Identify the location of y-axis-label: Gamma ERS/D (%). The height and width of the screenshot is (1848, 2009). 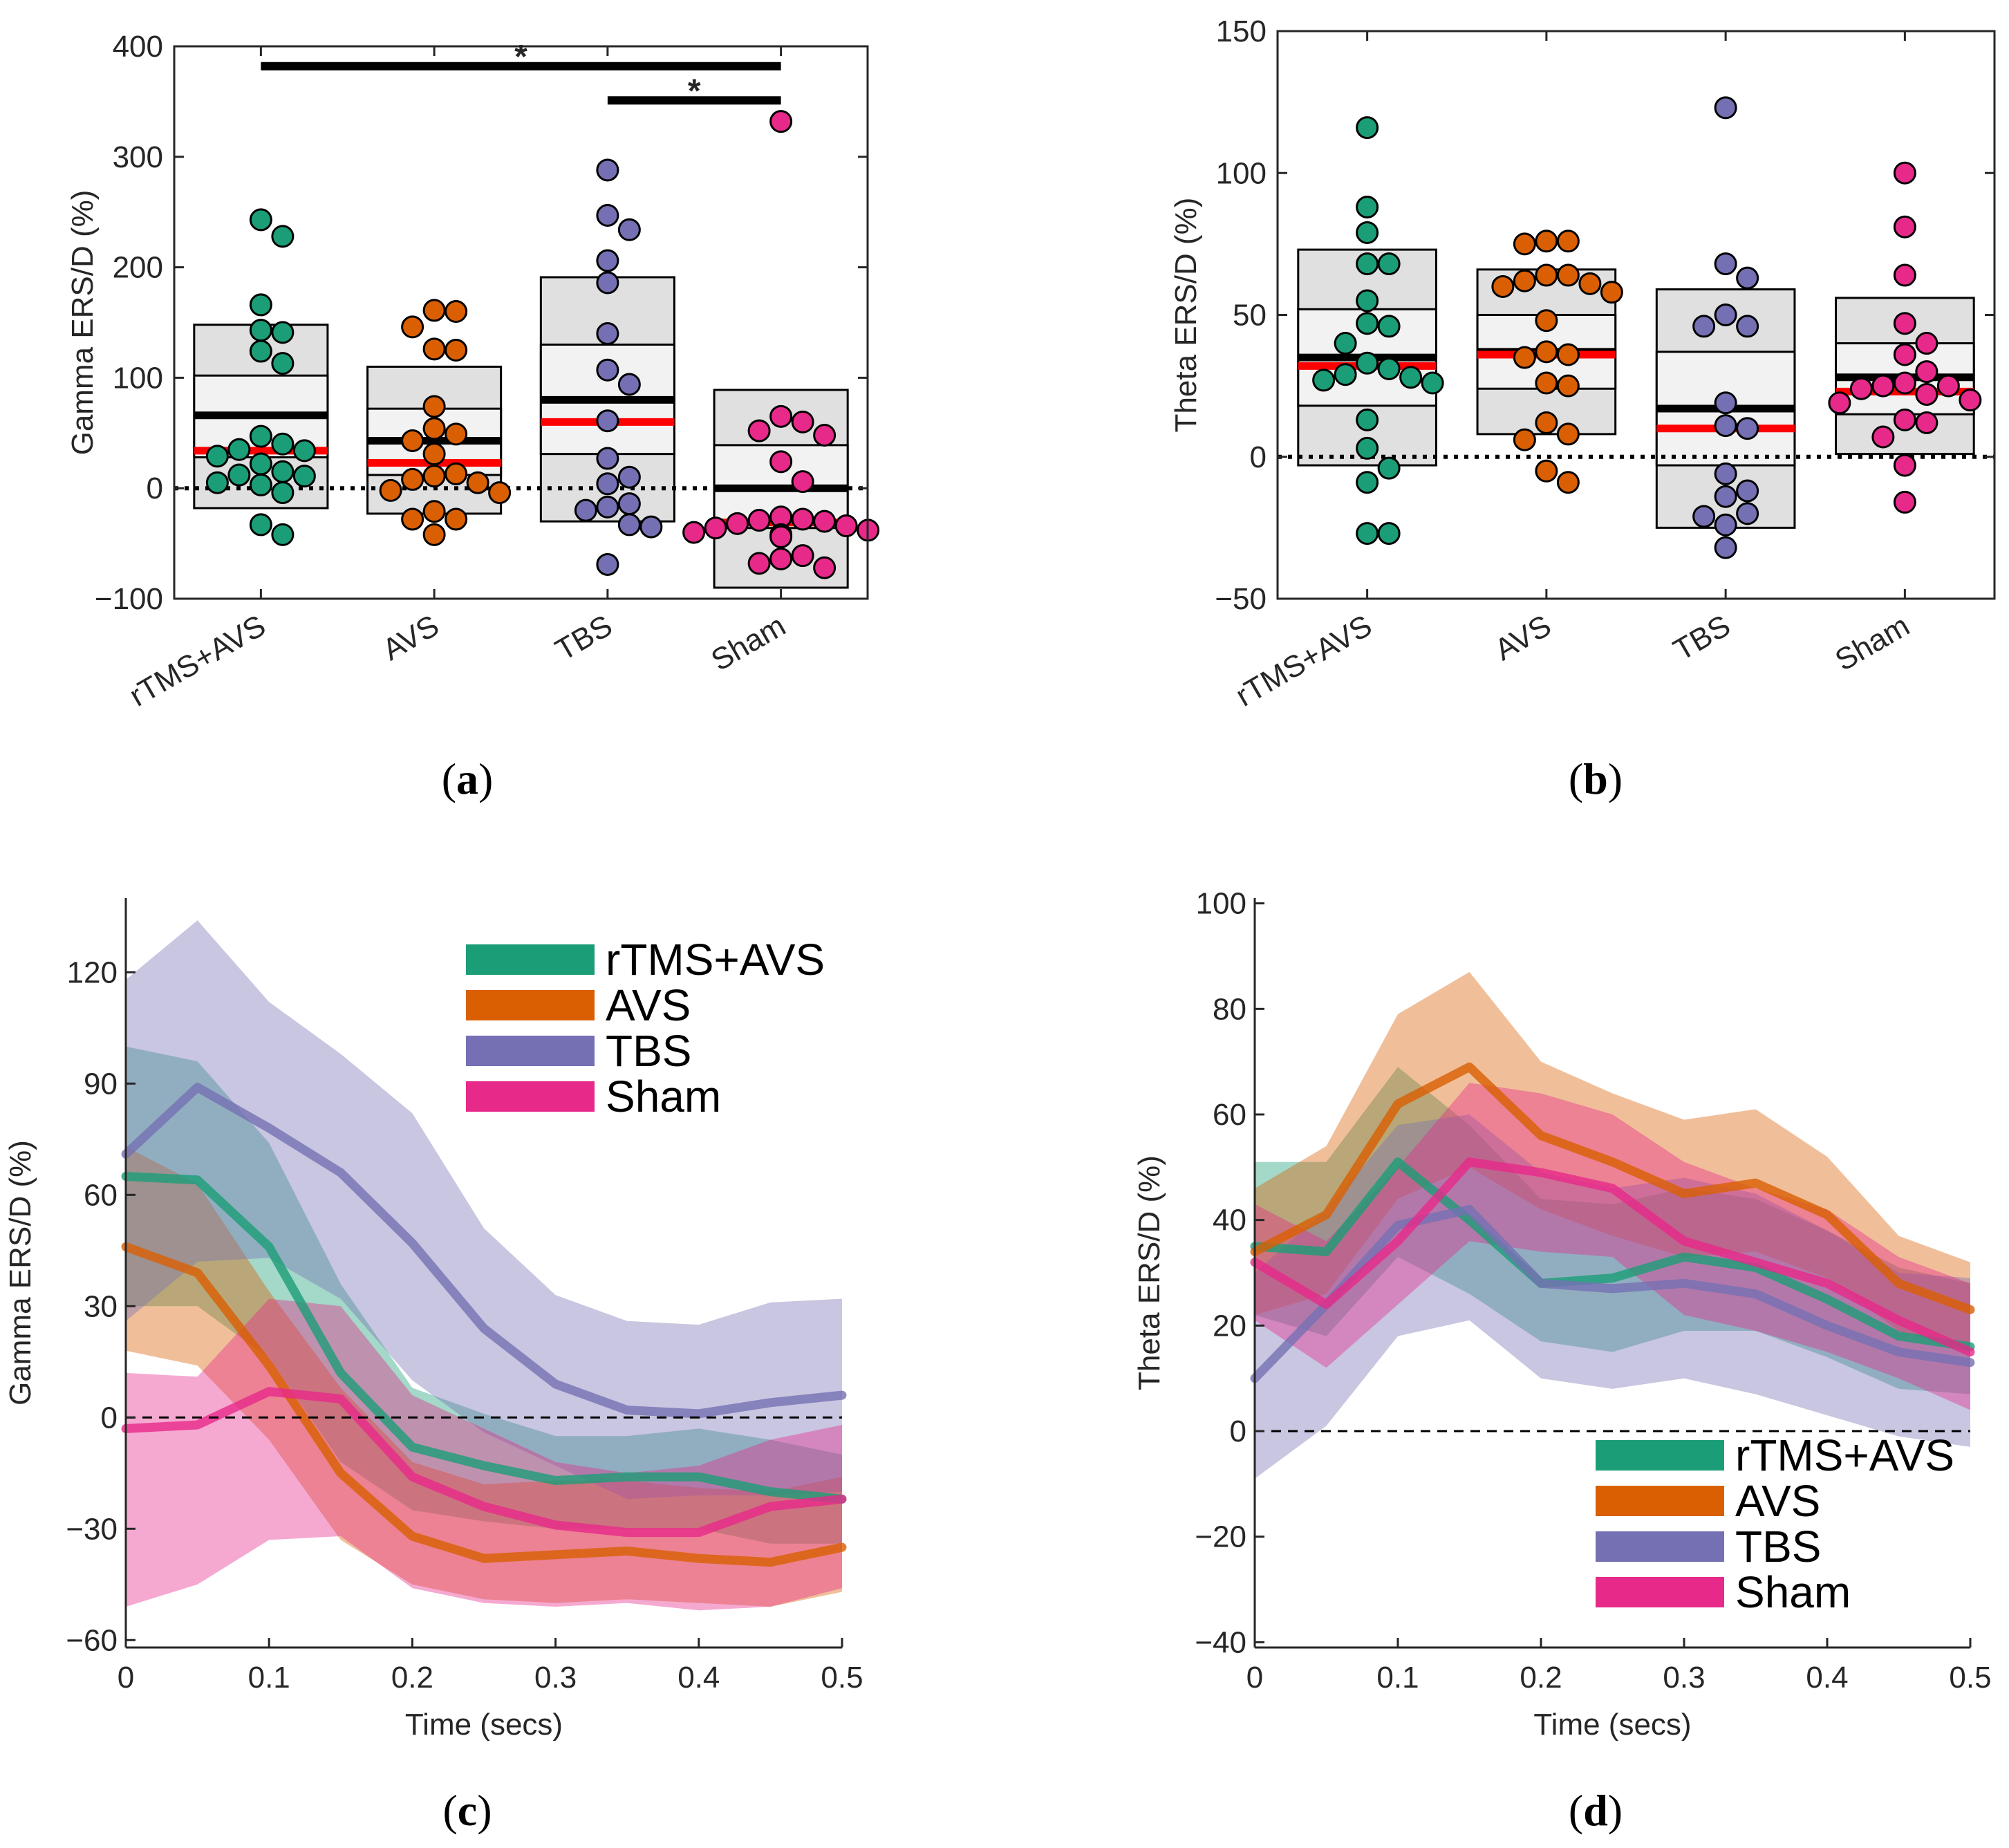
(83, 323).